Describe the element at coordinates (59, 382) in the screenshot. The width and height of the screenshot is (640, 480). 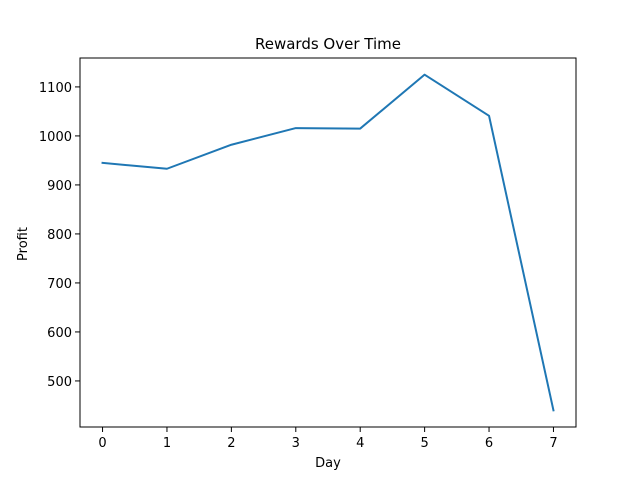
I see `y-tick-label: 500` at that location.